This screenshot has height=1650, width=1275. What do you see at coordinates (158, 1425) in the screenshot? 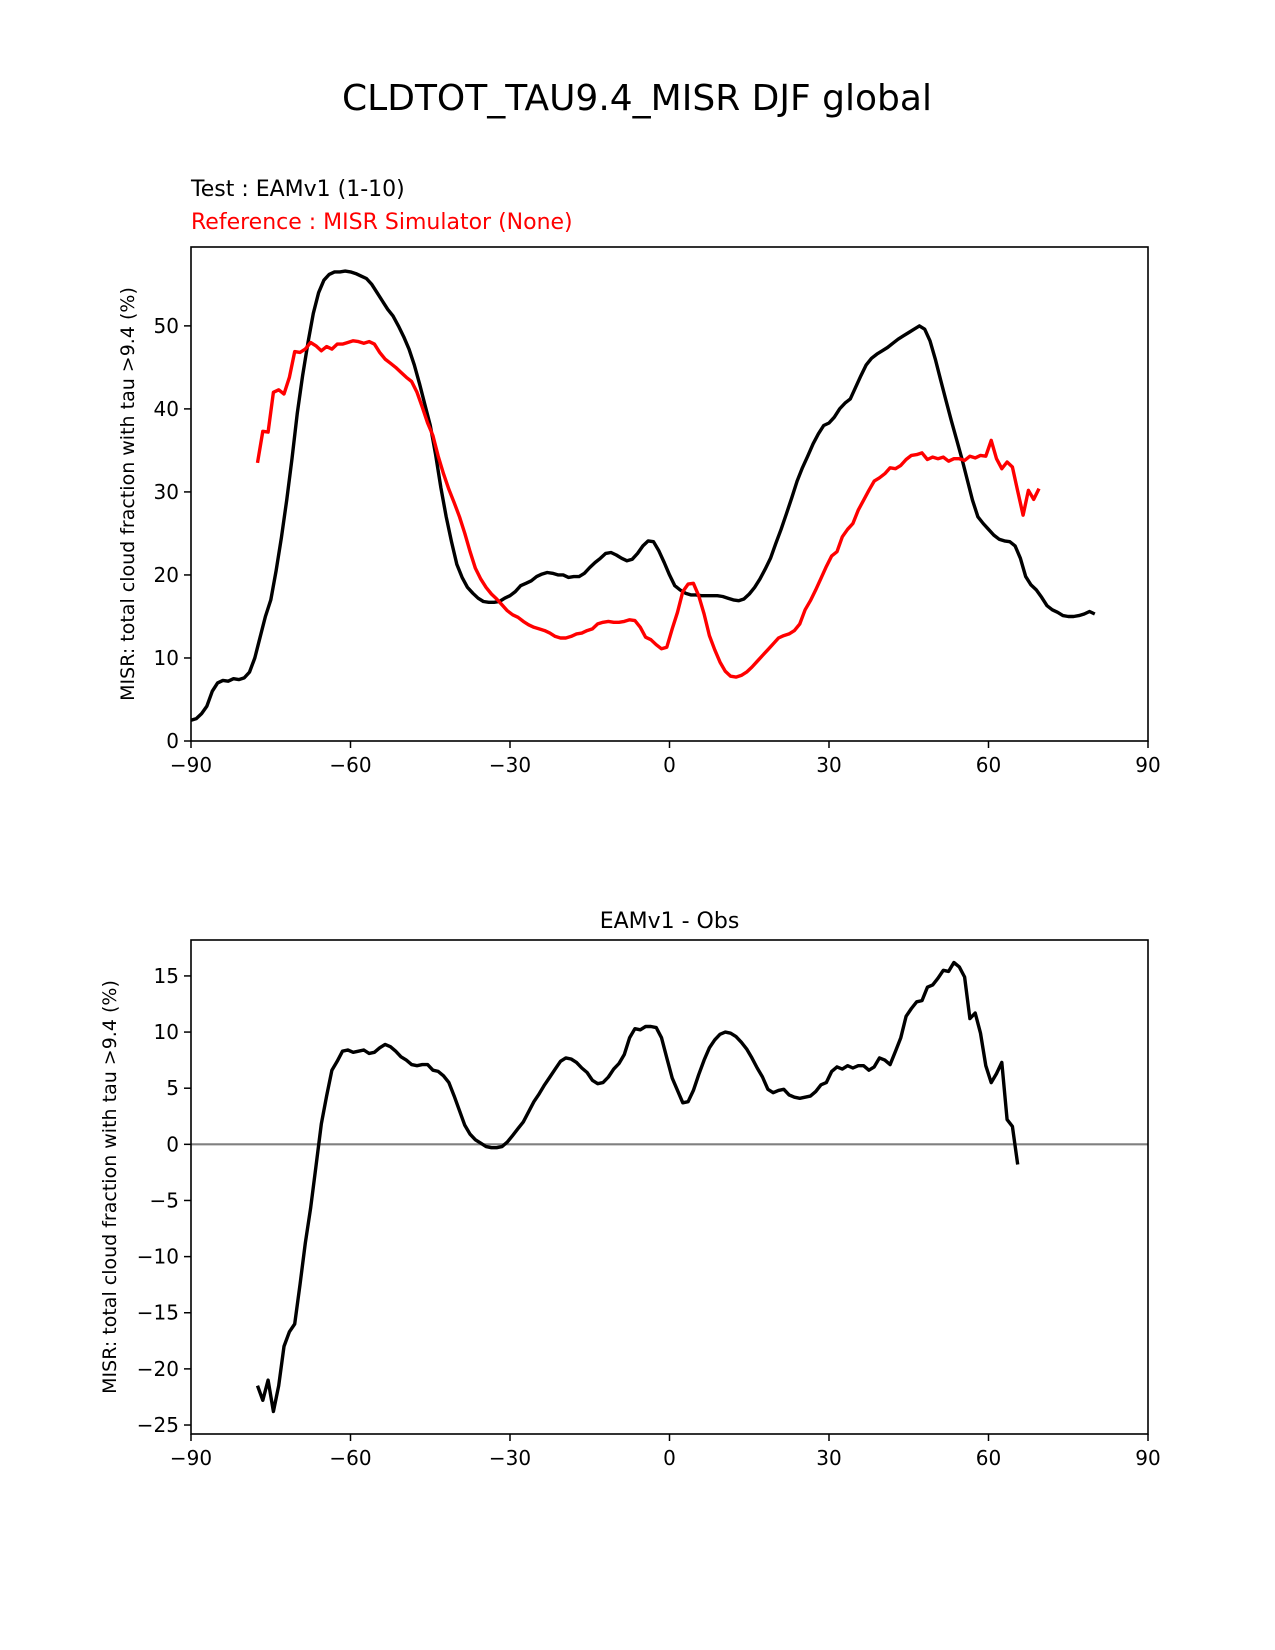
I see `y-tick-label: −25` at bounding box center [158, 1425].